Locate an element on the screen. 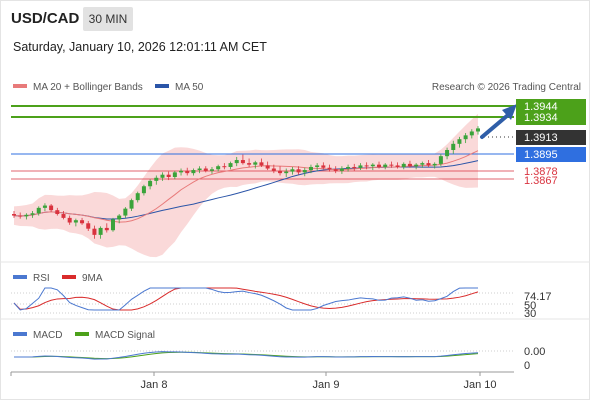 The height and width of the screenshot is (400, 590). target-2-badge is located at coordinates (551, 118).